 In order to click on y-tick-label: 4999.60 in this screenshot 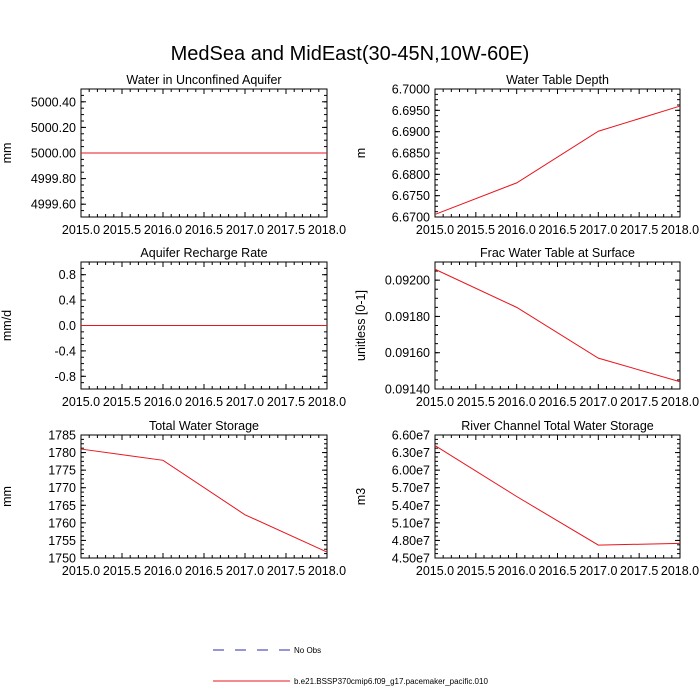, I will do `click(53, 205)`.